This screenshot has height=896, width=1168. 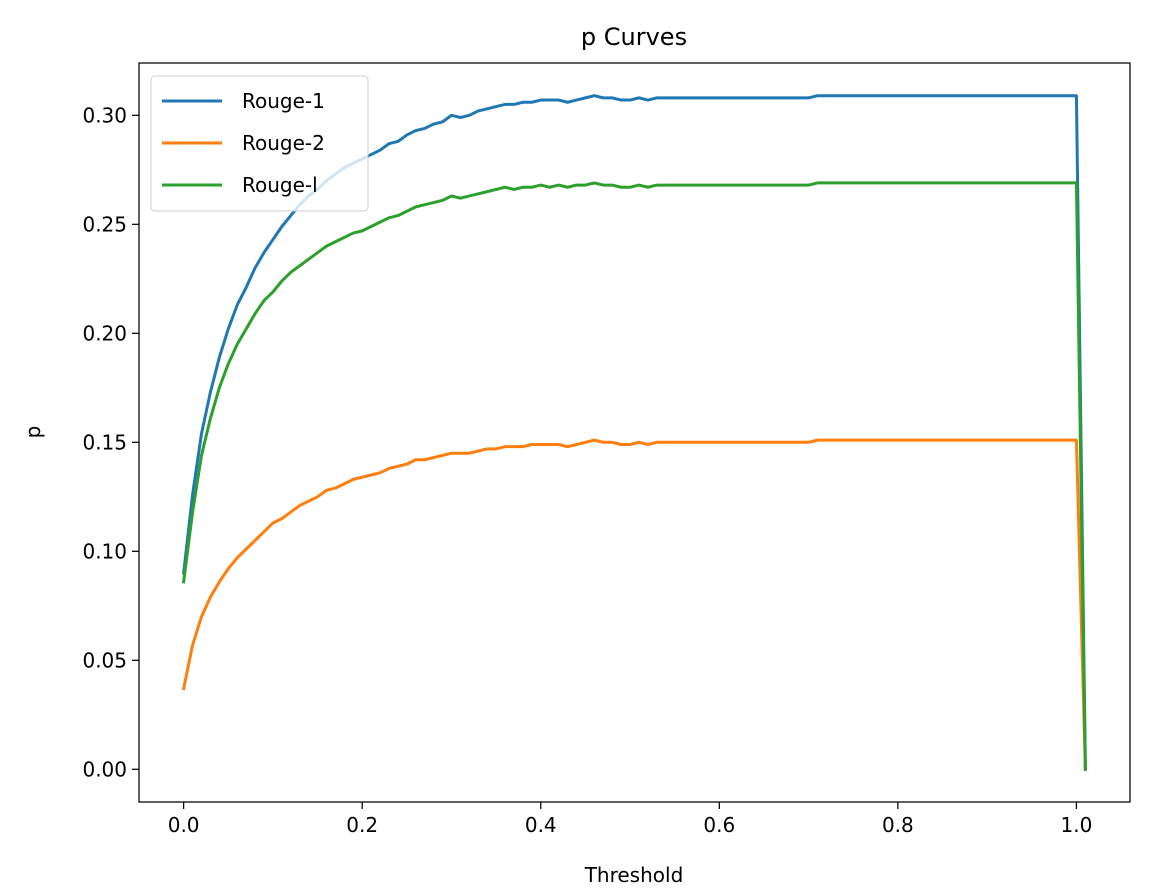 I want to click on x-tick-label: 0.4, so click(x=541, y=825).